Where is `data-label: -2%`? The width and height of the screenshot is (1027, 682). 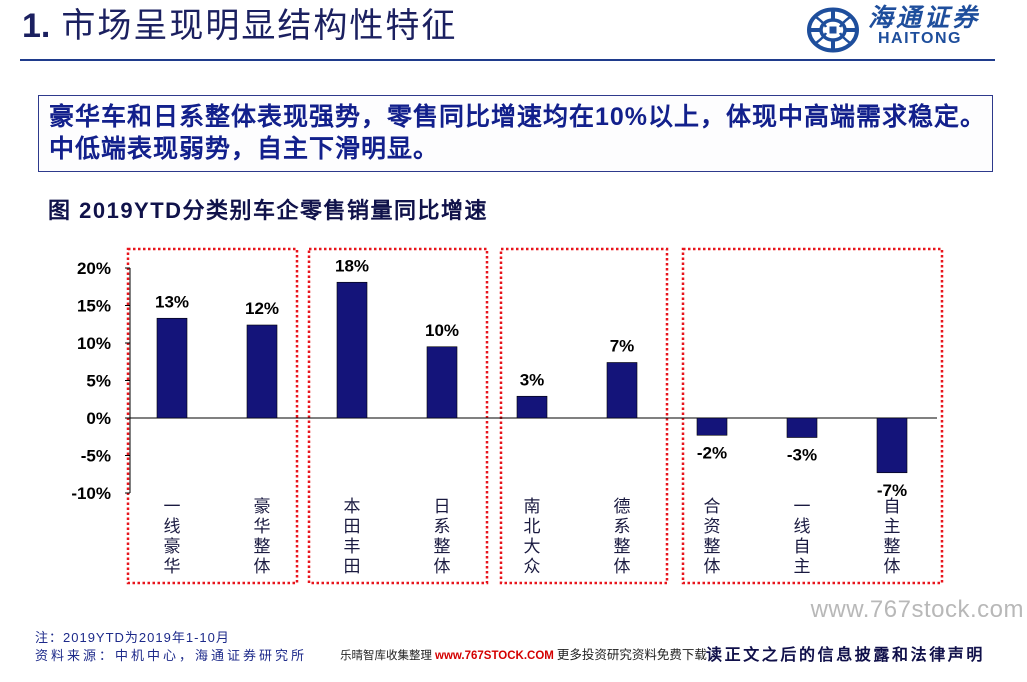 data-label: -2% is located at coordinates (712, 452).